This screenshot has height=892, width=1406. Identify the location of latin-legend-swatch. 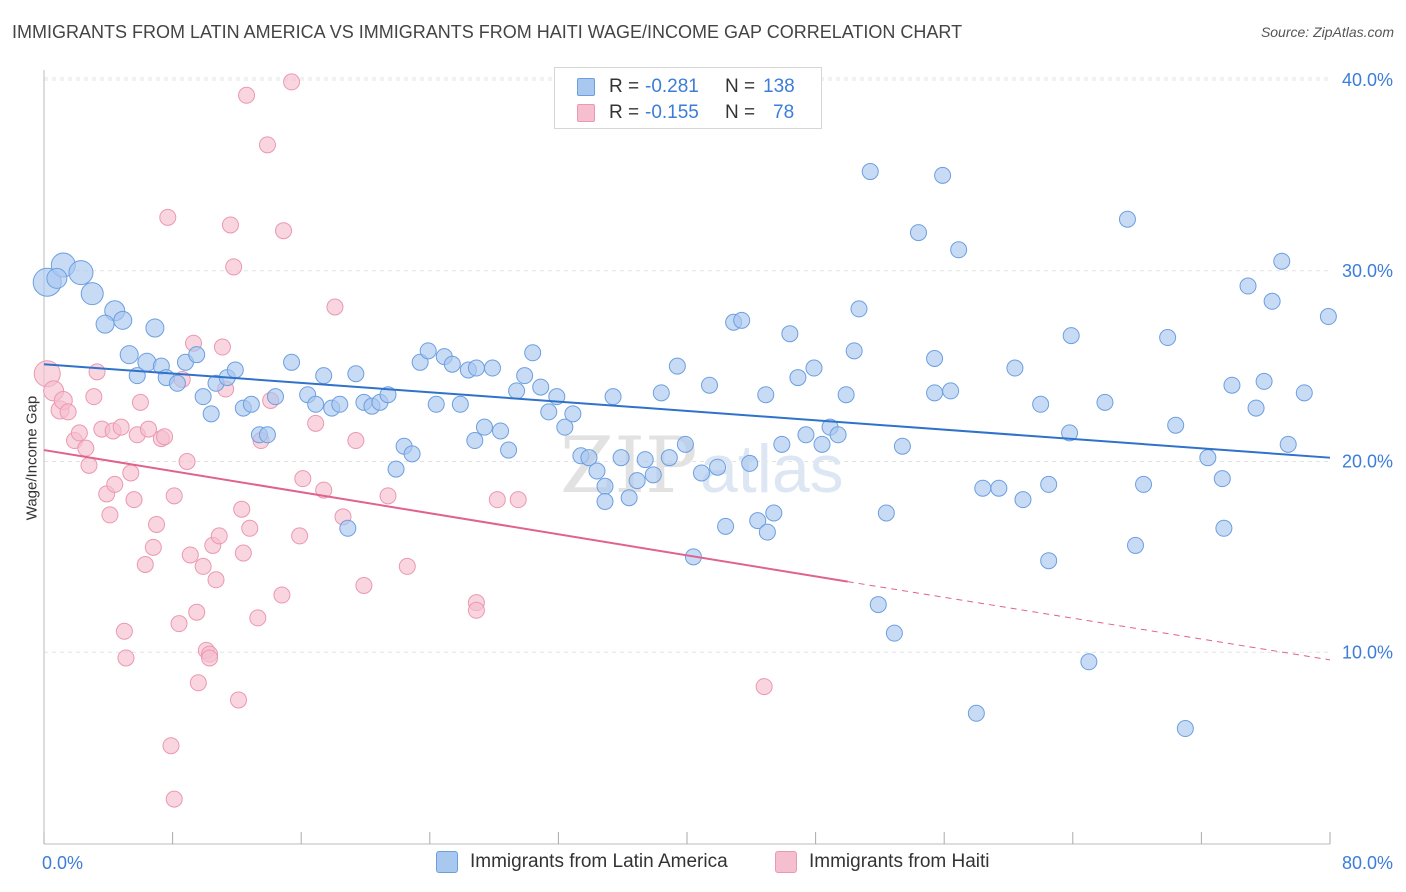
(447, 862).